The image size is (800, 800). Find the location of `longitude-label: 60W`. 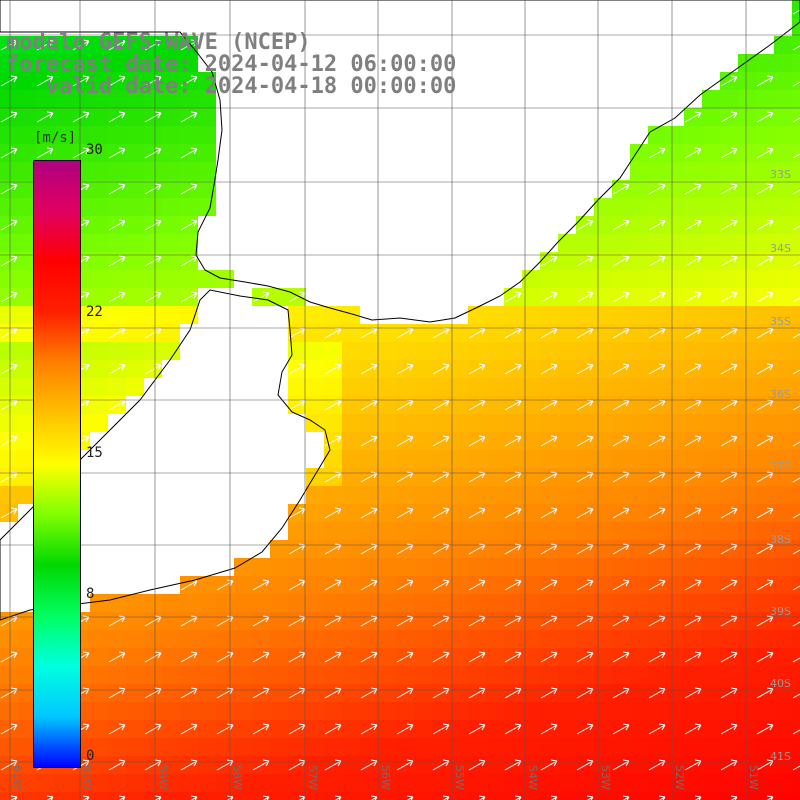

longitude-label: 60W is located at coordinates (87, 777).